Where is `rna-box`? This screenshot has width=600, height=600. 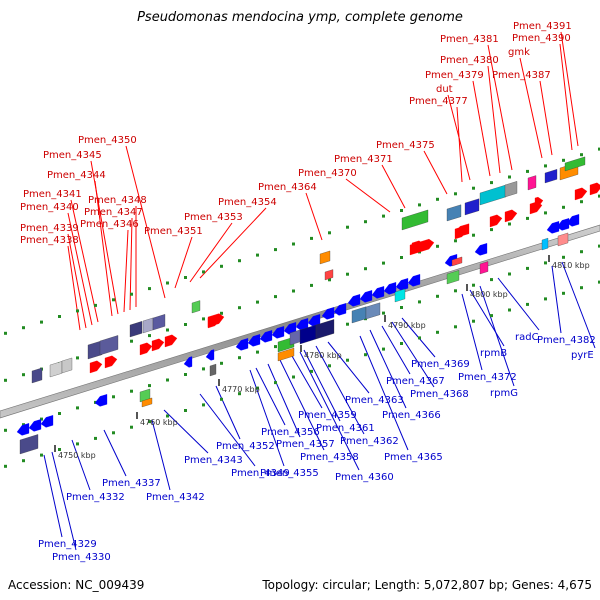
rna-box is located at coordinates (37, 375).